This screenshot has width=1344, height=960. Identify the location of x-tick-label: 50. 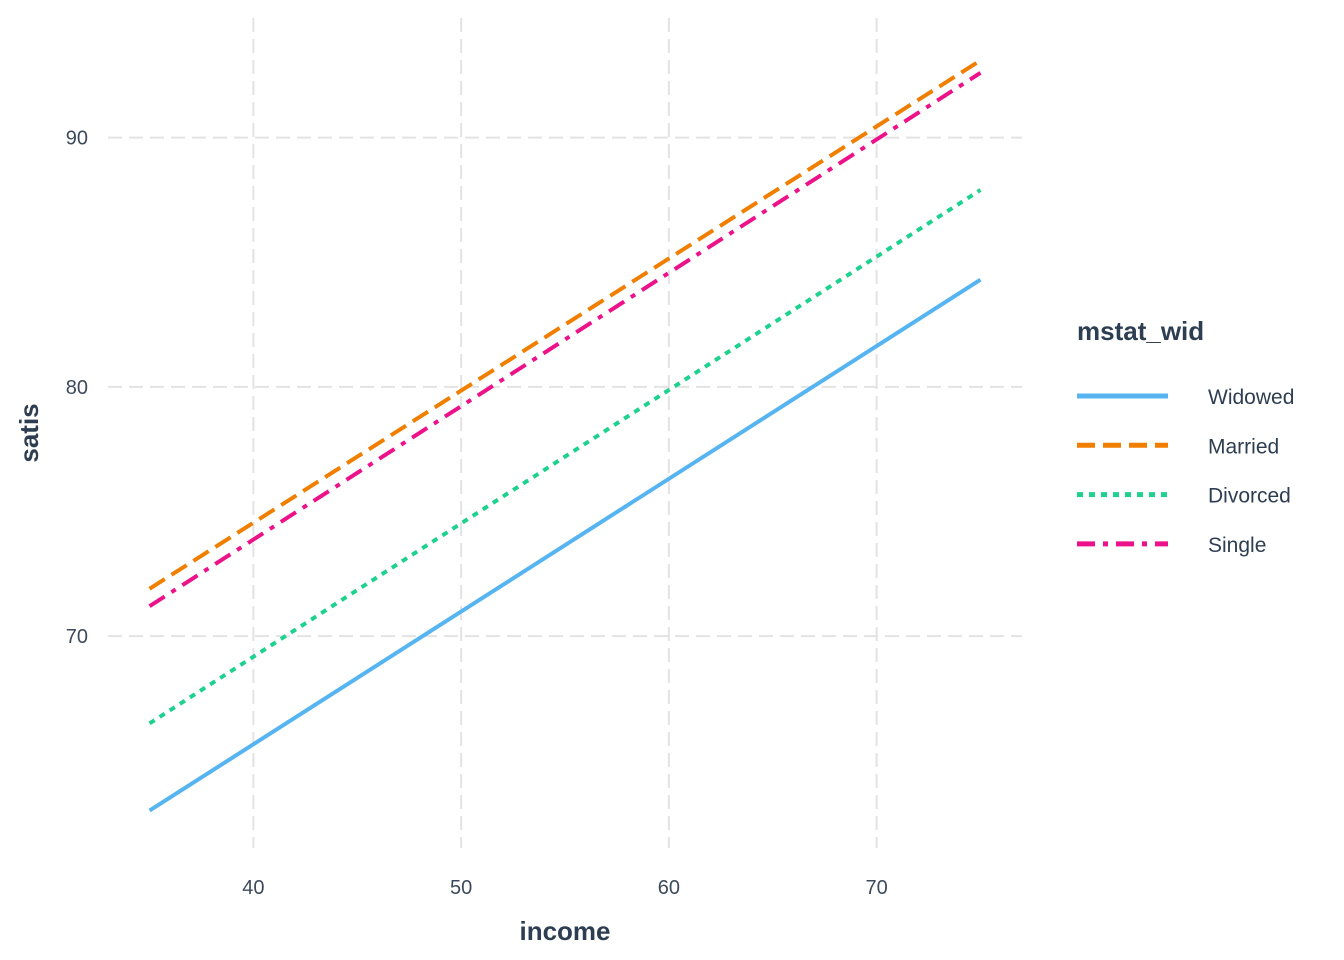
(461, 888).